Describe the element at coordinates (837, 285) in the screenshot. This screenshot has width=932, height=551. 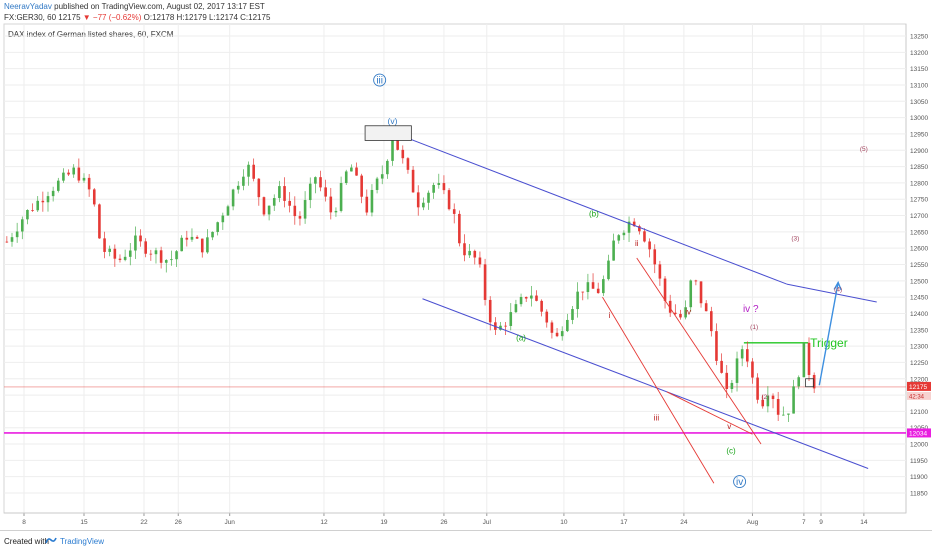
I see `arrow-head-icon` at that location.